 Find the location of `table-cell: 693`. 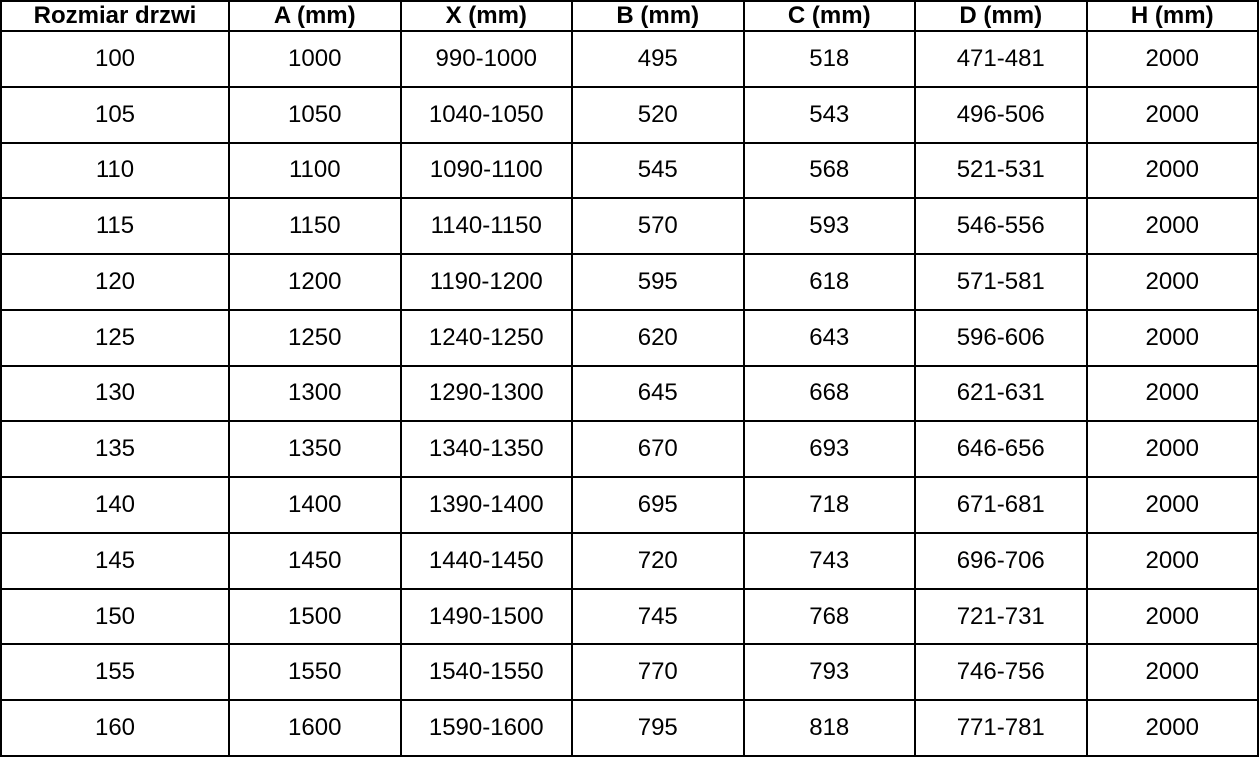

table-cell: 693 is located at coordinates (829, 449).